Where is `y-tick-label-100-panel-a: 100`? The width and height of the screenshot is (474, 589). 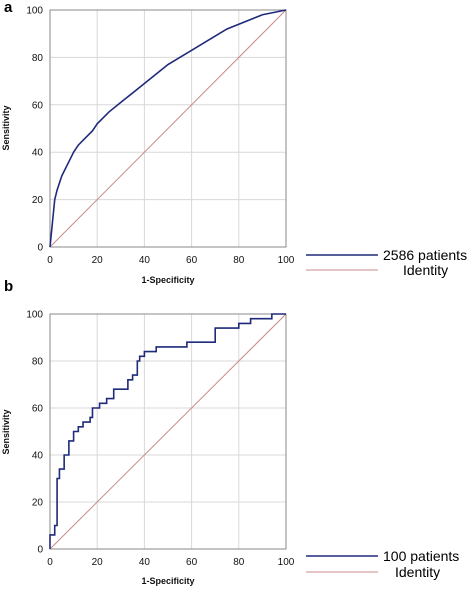
y-tick-label-100-panel-a: 100 is located at coordinates (34, 11).